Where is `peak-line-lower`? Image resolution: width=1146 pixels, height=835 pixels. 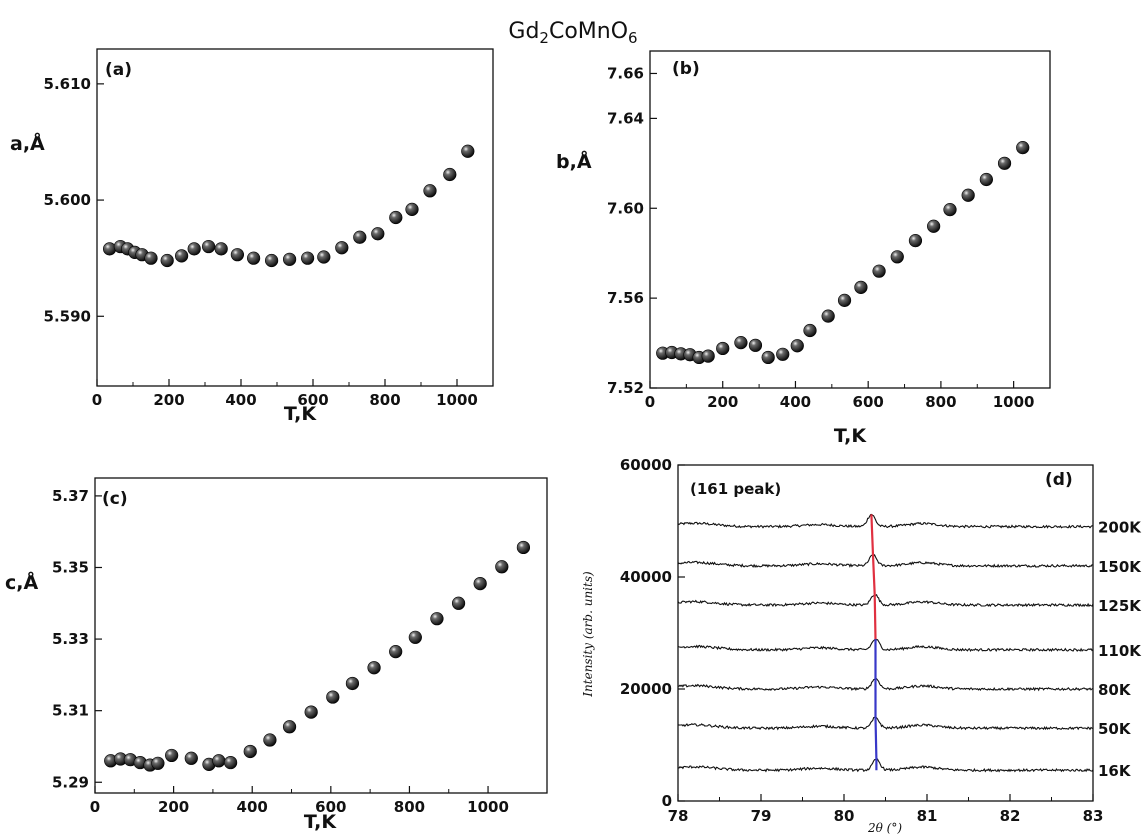
peak-line-lower is located at coordinates (876, 705).